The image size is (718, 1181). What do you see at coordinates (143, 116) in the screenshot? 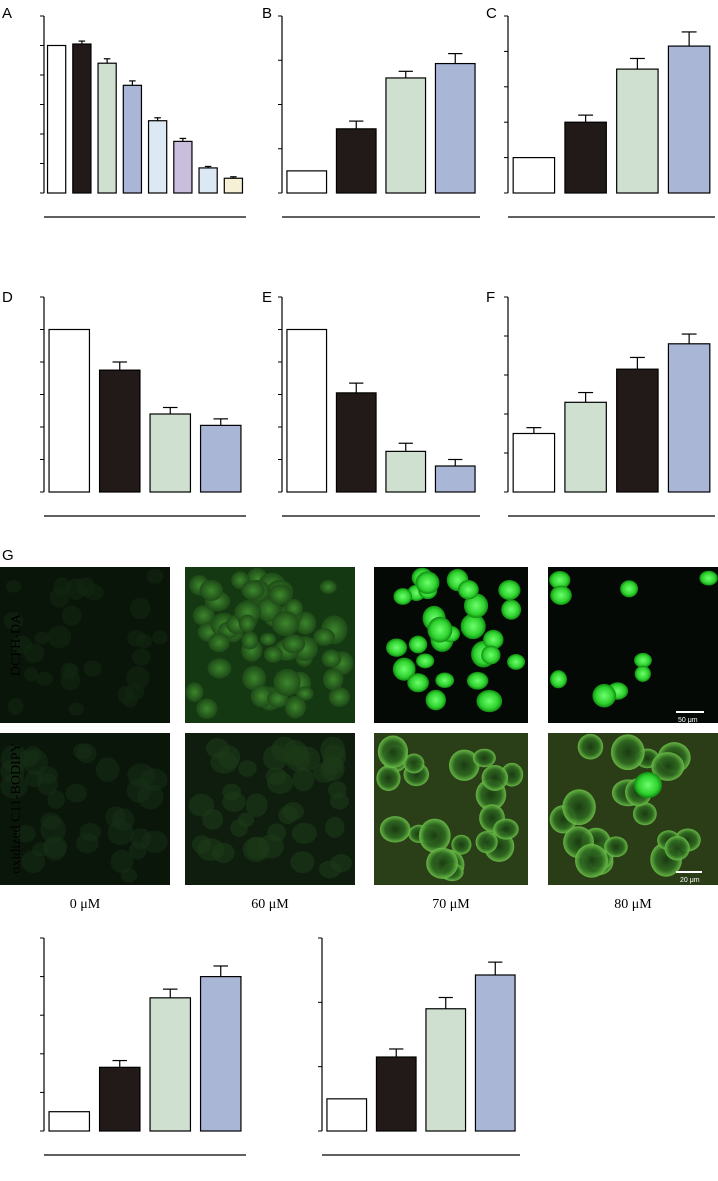
I see `chart-A` at bounding box center [143, 116].